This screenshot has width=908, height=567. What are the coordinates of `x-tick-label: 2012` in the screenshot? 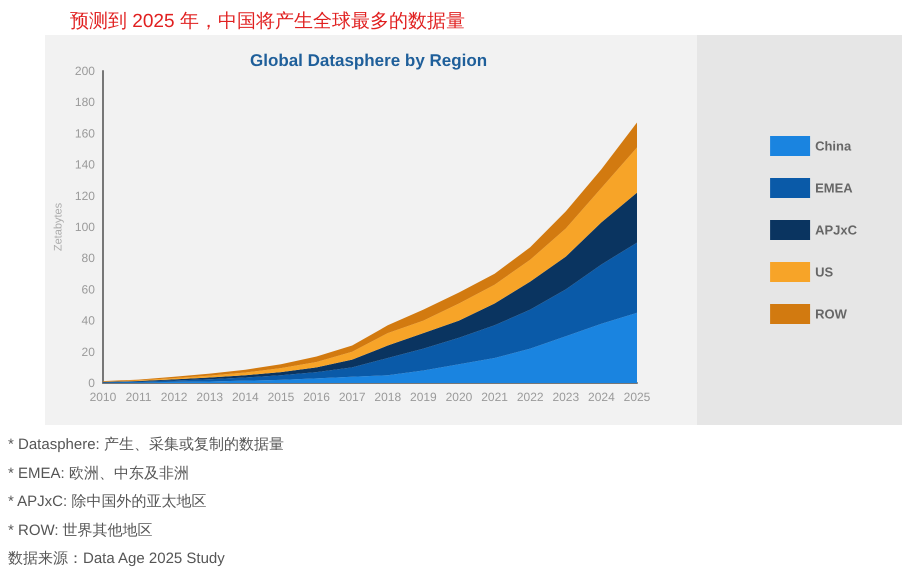 It's located at (174, 397).